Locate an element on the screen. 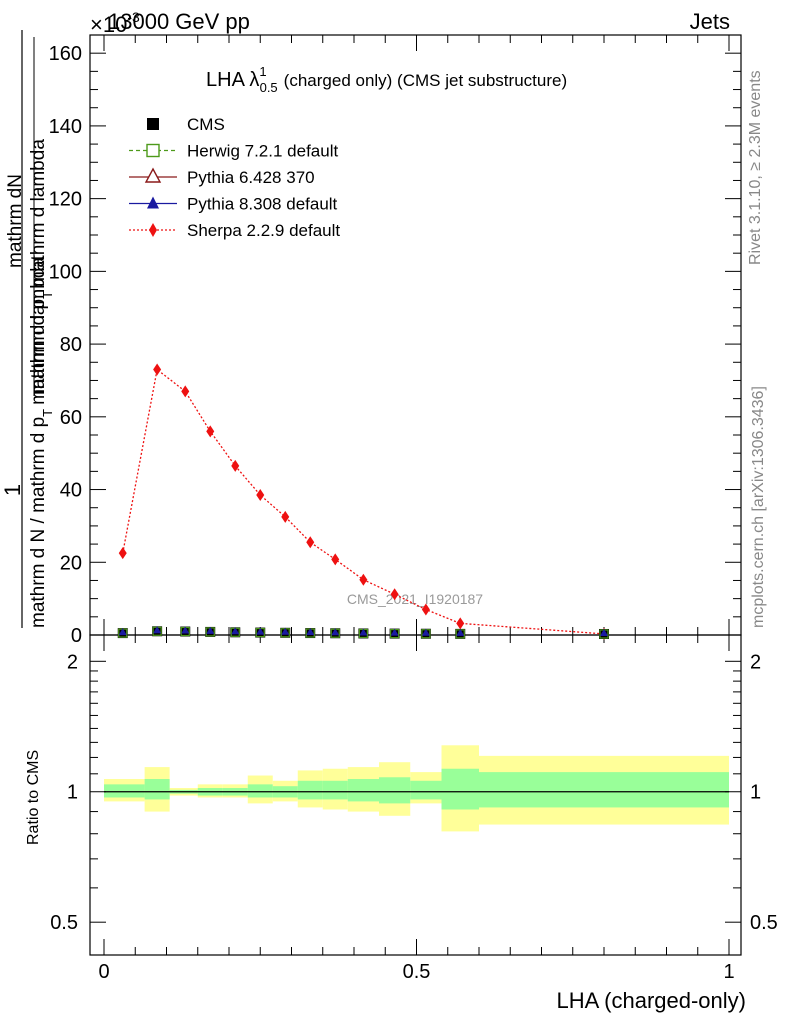 The width and height of the screenshot is (786, 1024). ylabel-frac-sub: T is located at coordinates (47, 295).